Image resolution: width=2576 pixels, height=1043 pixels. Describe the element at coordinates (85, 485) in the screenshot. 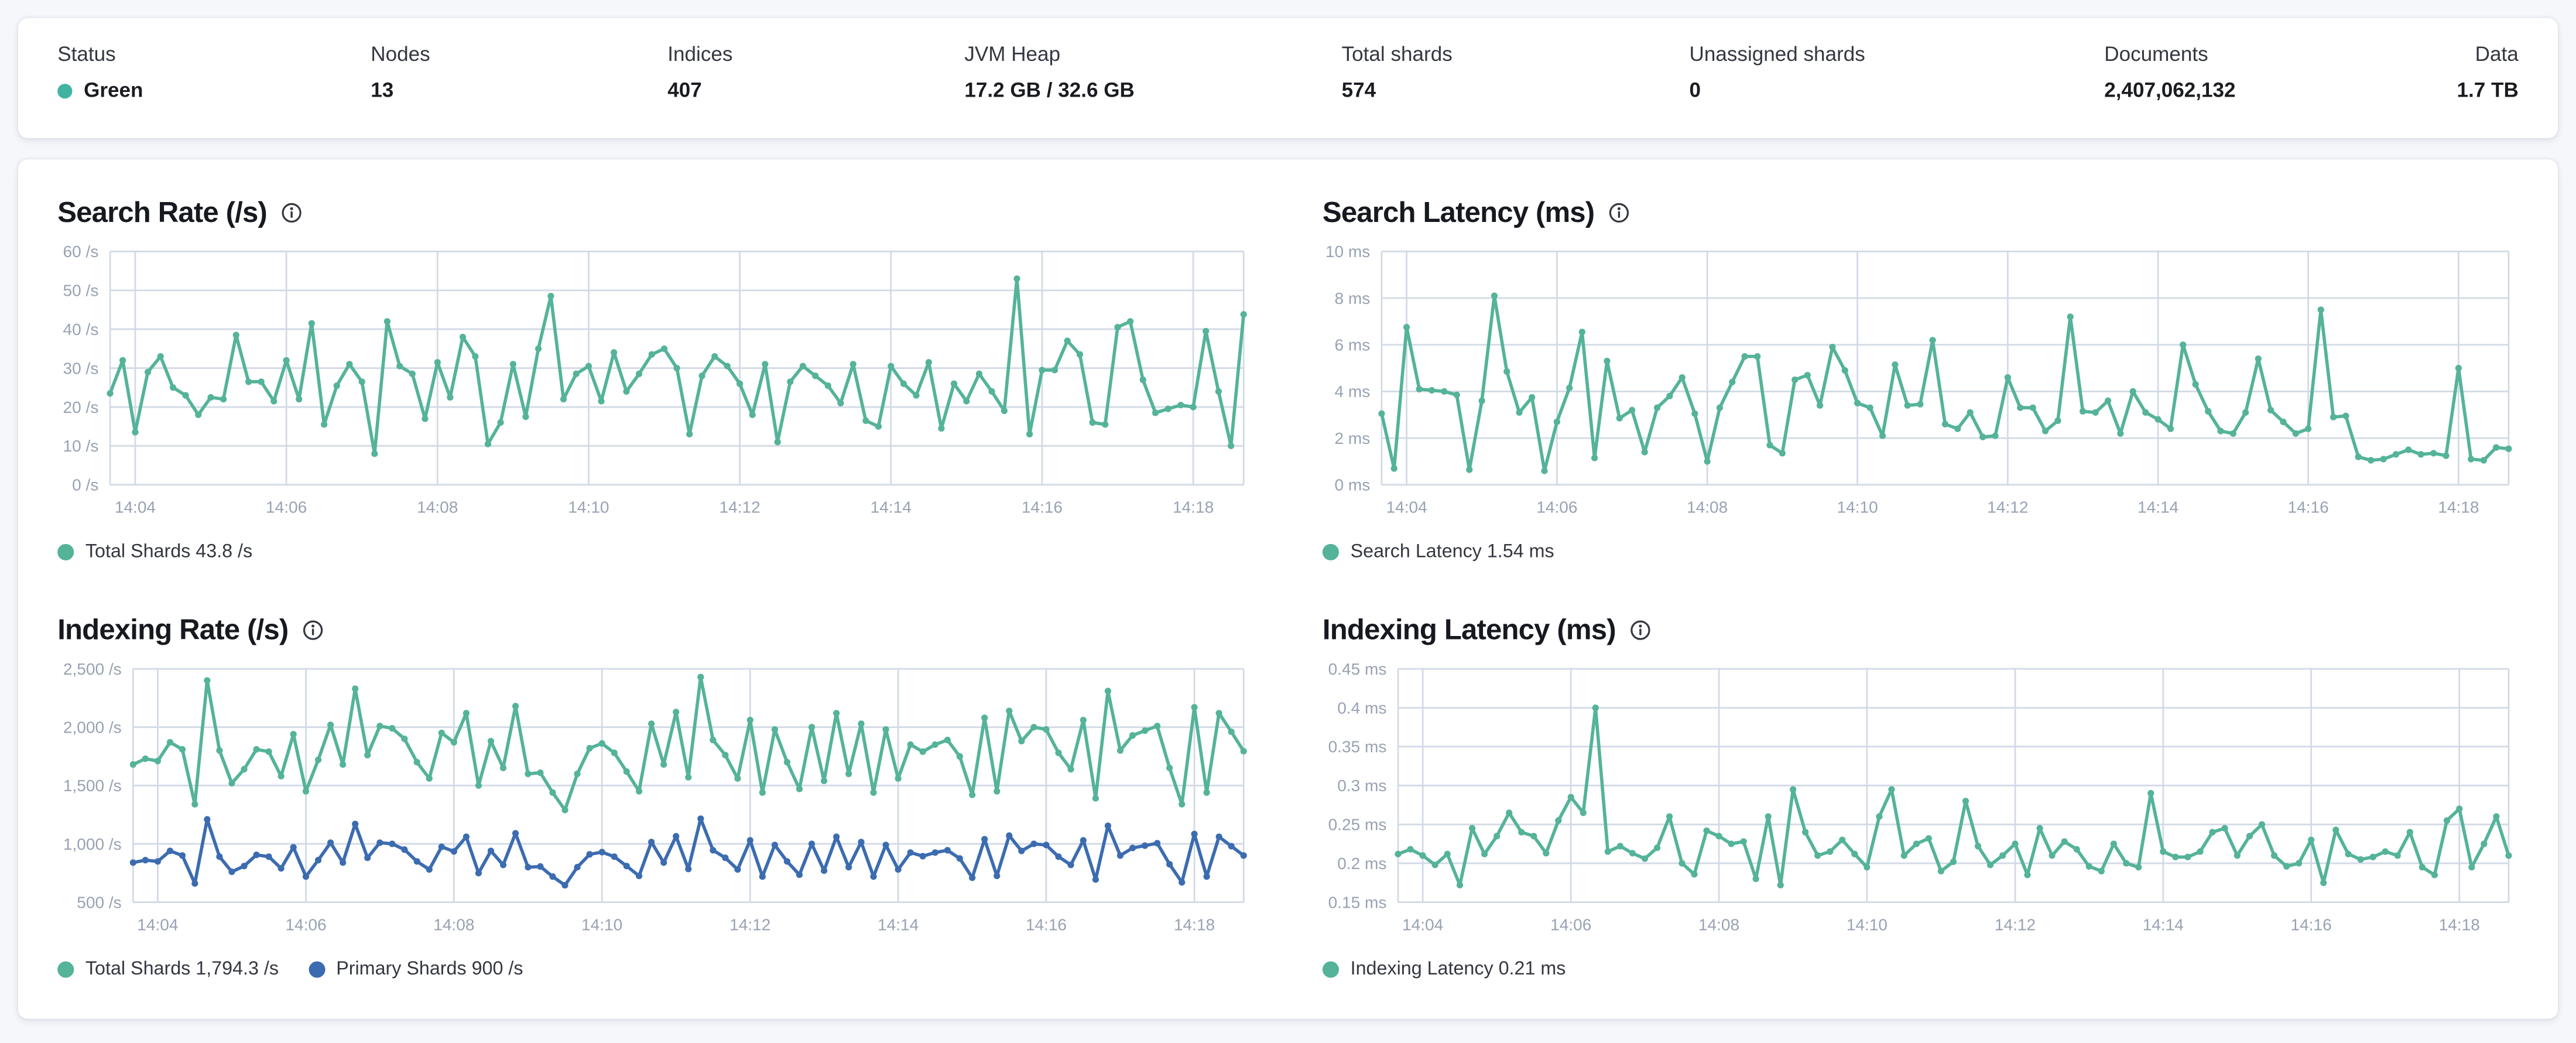

I see `svg-text: 0 /s` at that location.